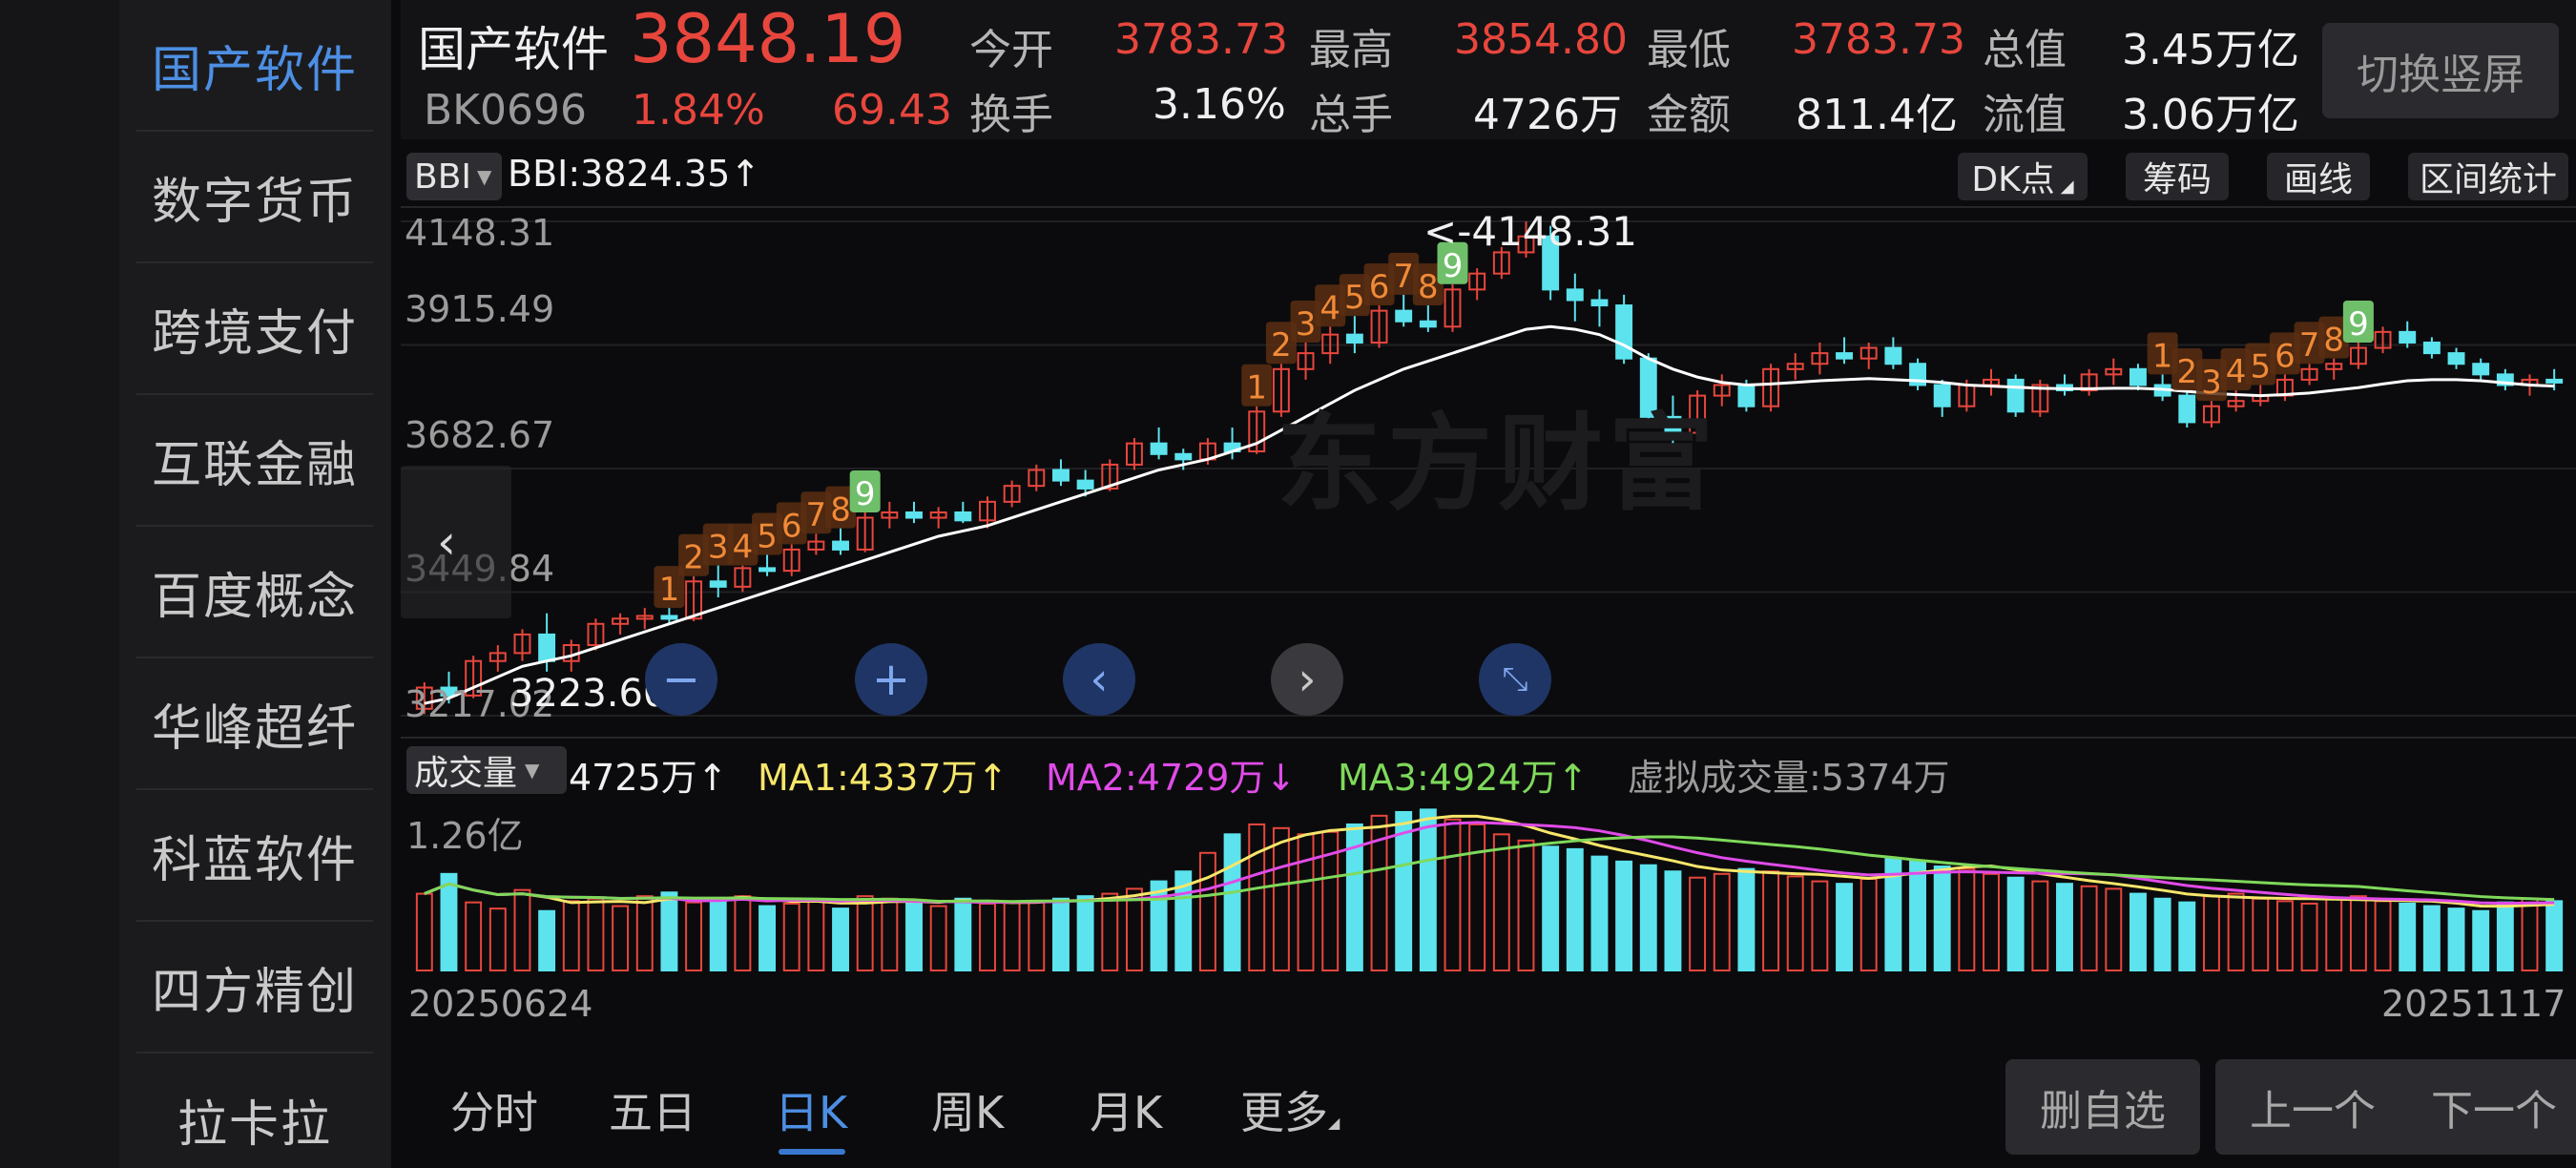  What do you see at coordinates (254, 461) in the screenshot?
I see `sidebar-item-hulian-jinrong: 互联金融` at bounding box center [254, 461].